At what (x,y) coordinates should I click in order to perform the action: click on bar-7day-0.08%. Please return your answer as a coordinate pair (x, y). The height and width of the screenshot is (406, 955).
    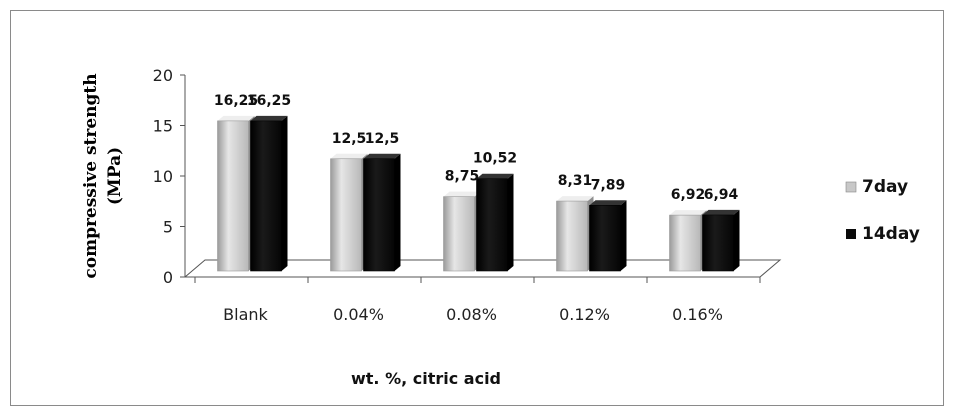
    Looking at the image, I should click on (459, 234).